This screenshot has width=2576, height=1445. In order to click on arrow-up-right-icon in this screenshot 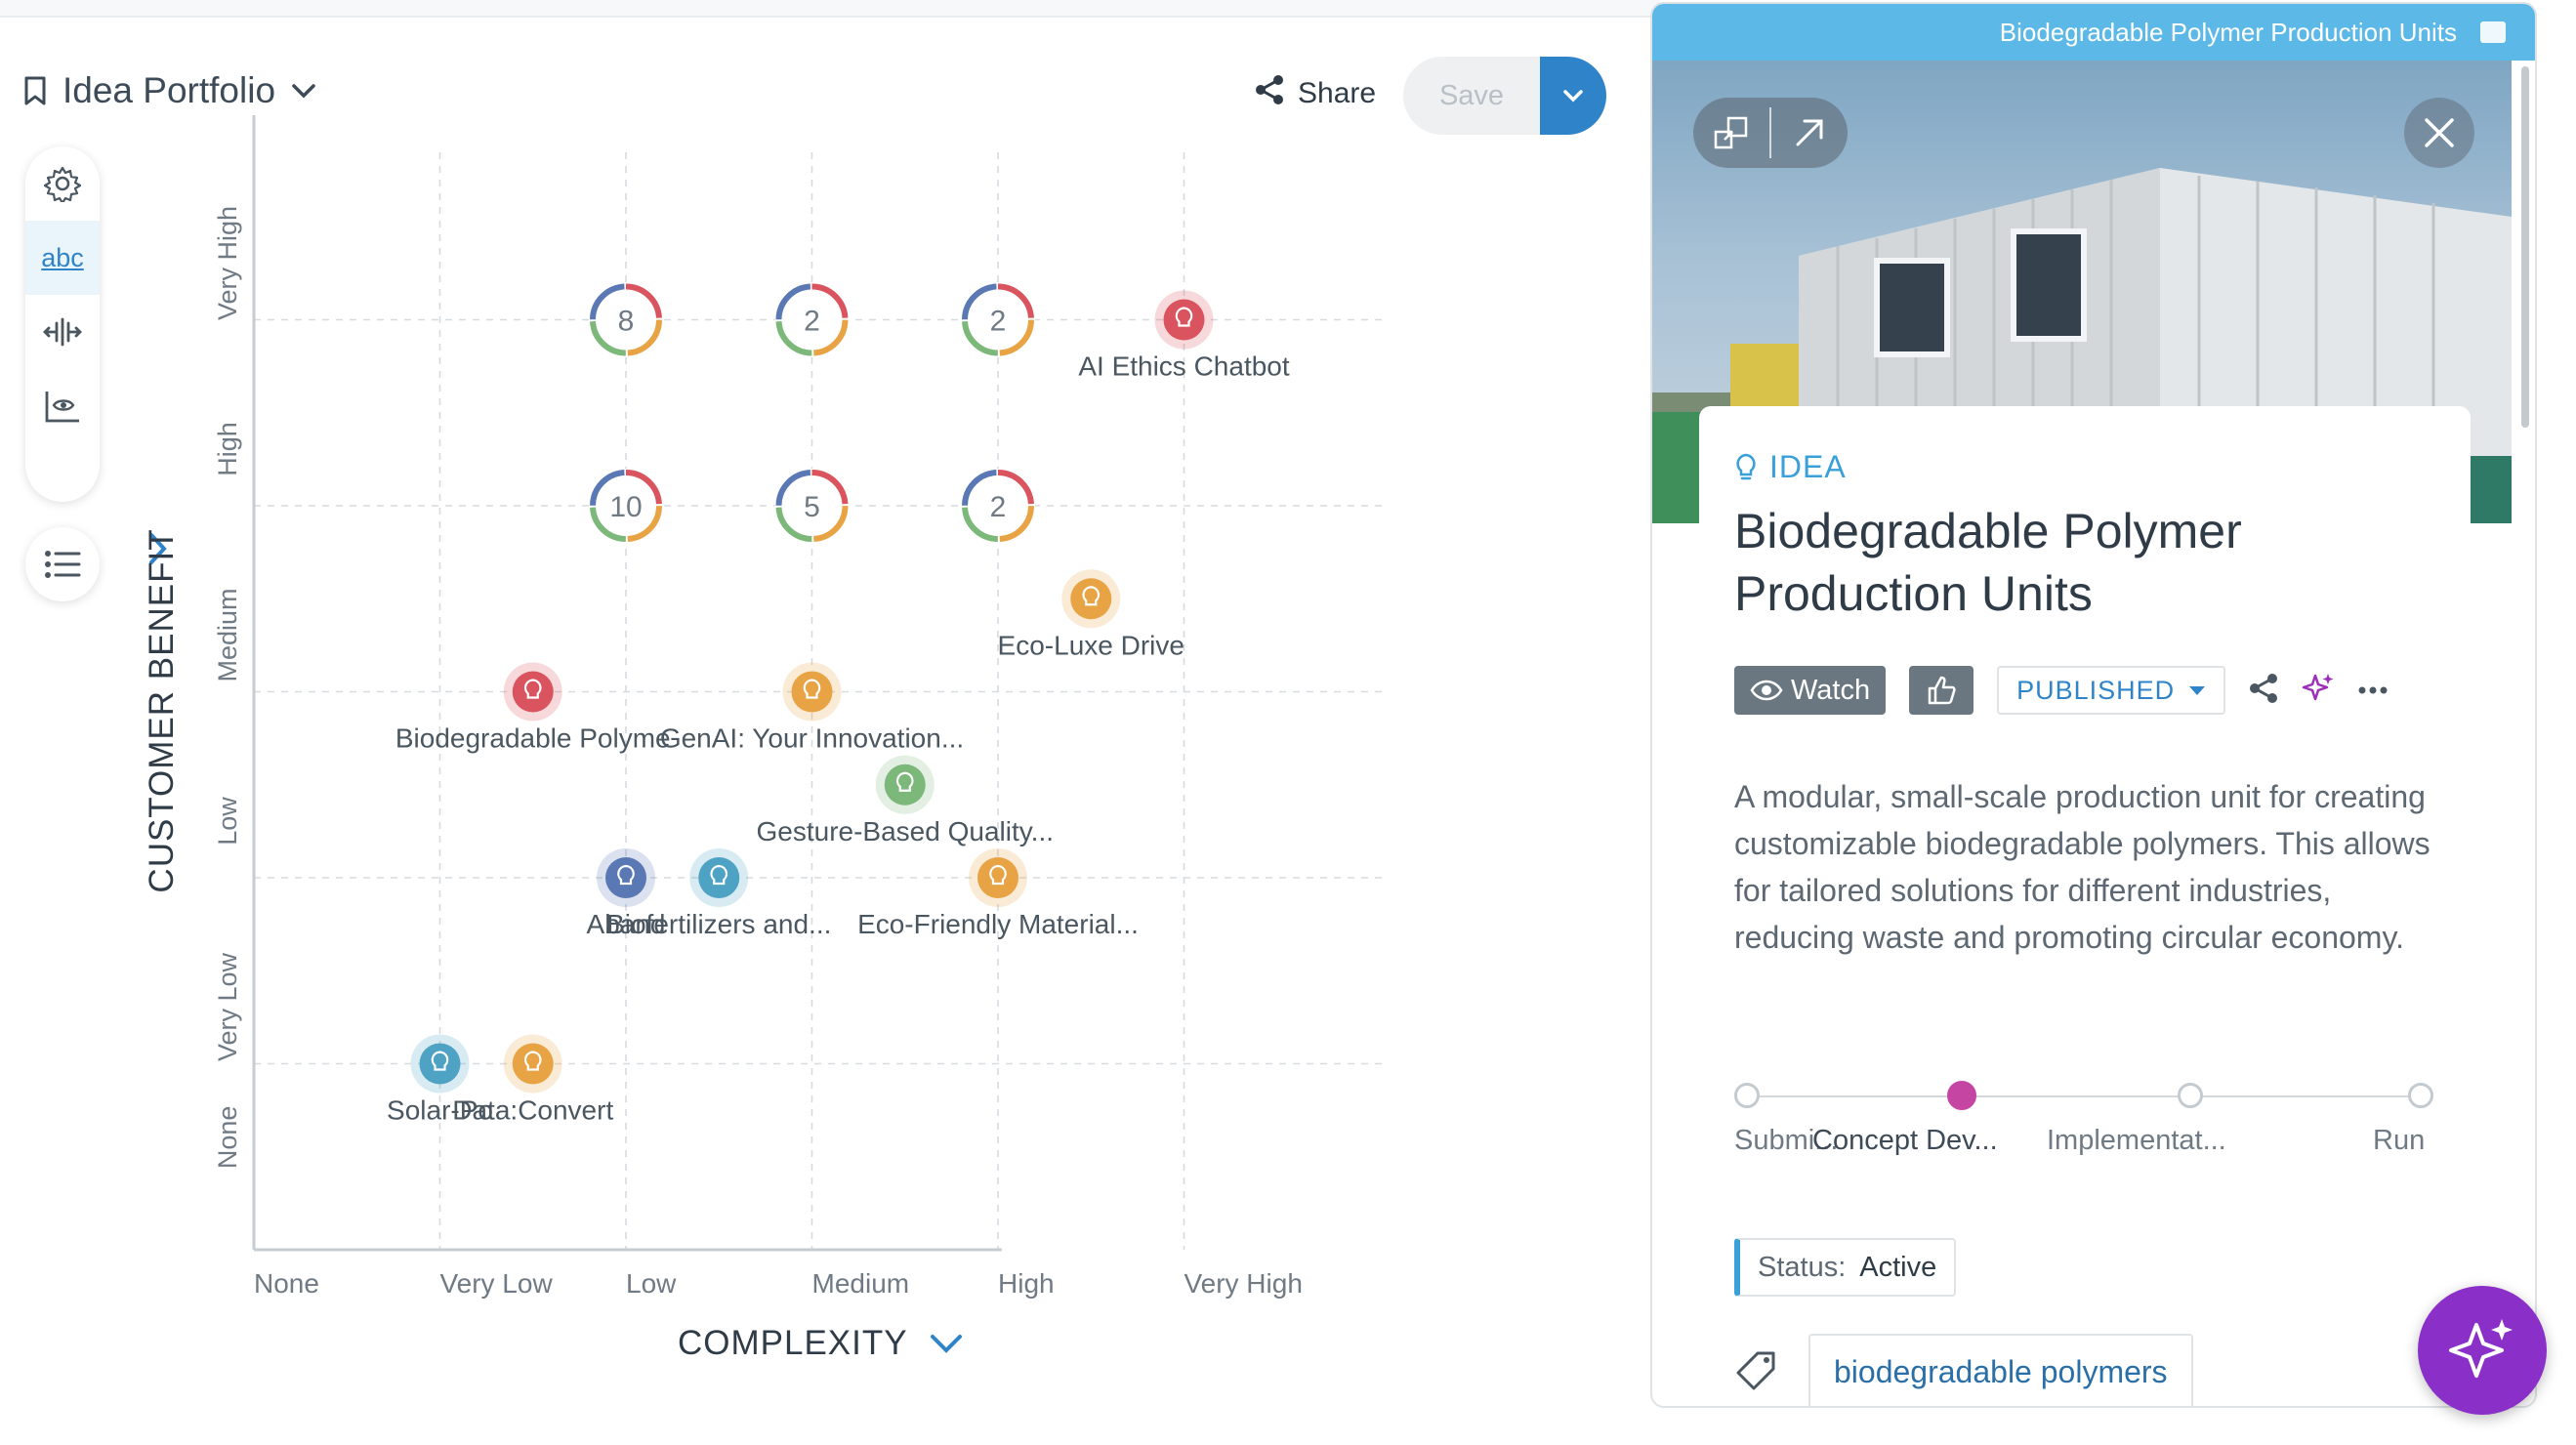, I will do `click(1809, 132)`.